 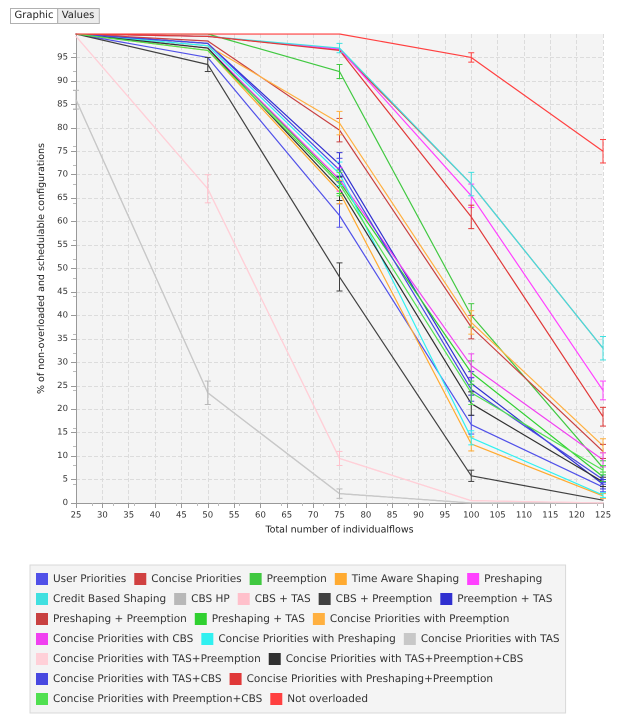 I want to click on x-tick-label: 110, so click(x=524, y=515).